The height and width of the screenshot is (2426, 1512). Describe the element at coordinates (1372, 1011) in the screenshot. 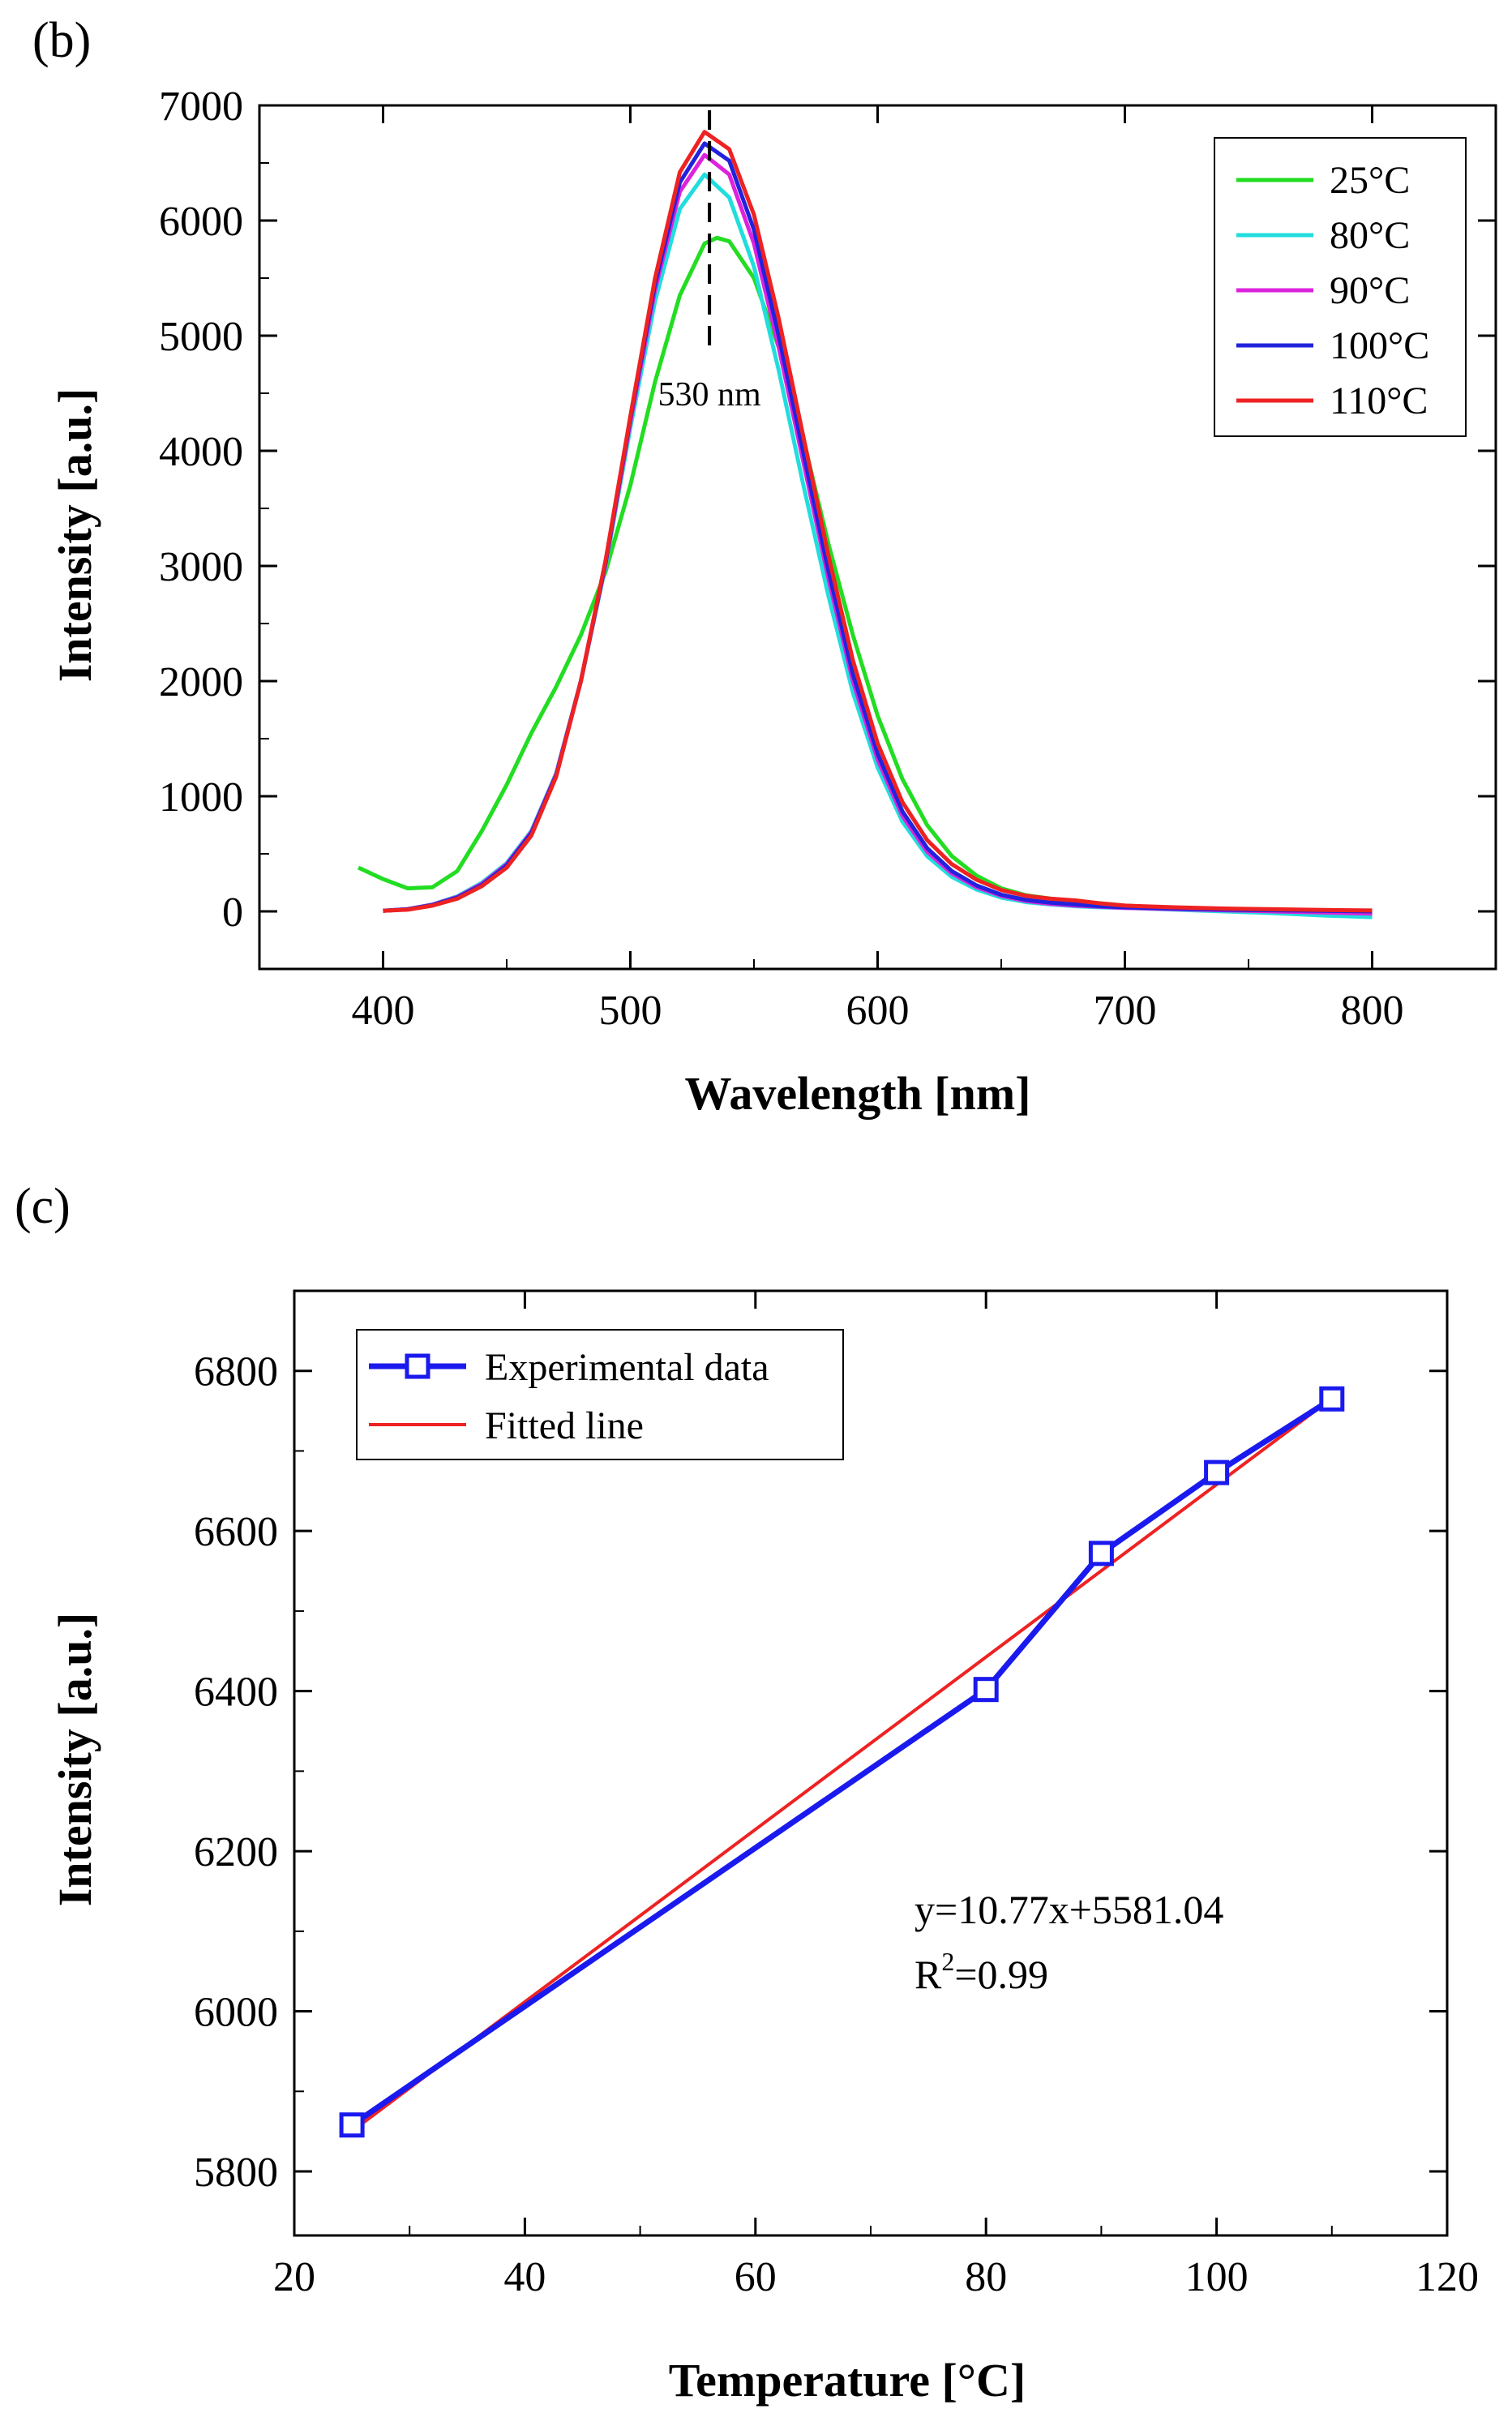

I see `x-tick-label: 800` at that location.